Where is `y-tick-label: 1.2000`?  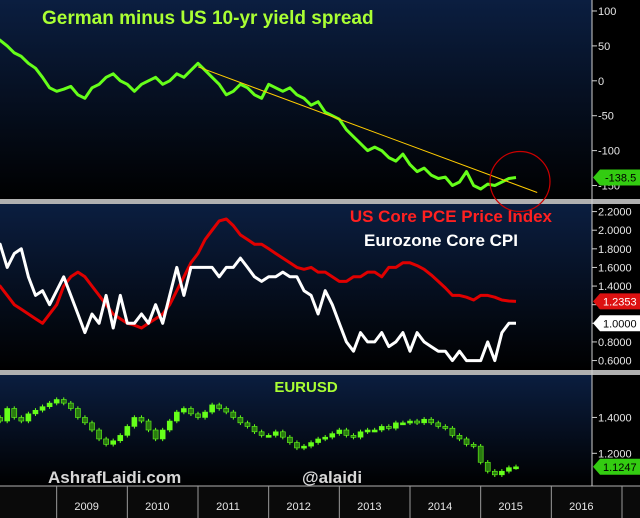
y-tick-label: 1.2000 is located at coordinates (615, 454).